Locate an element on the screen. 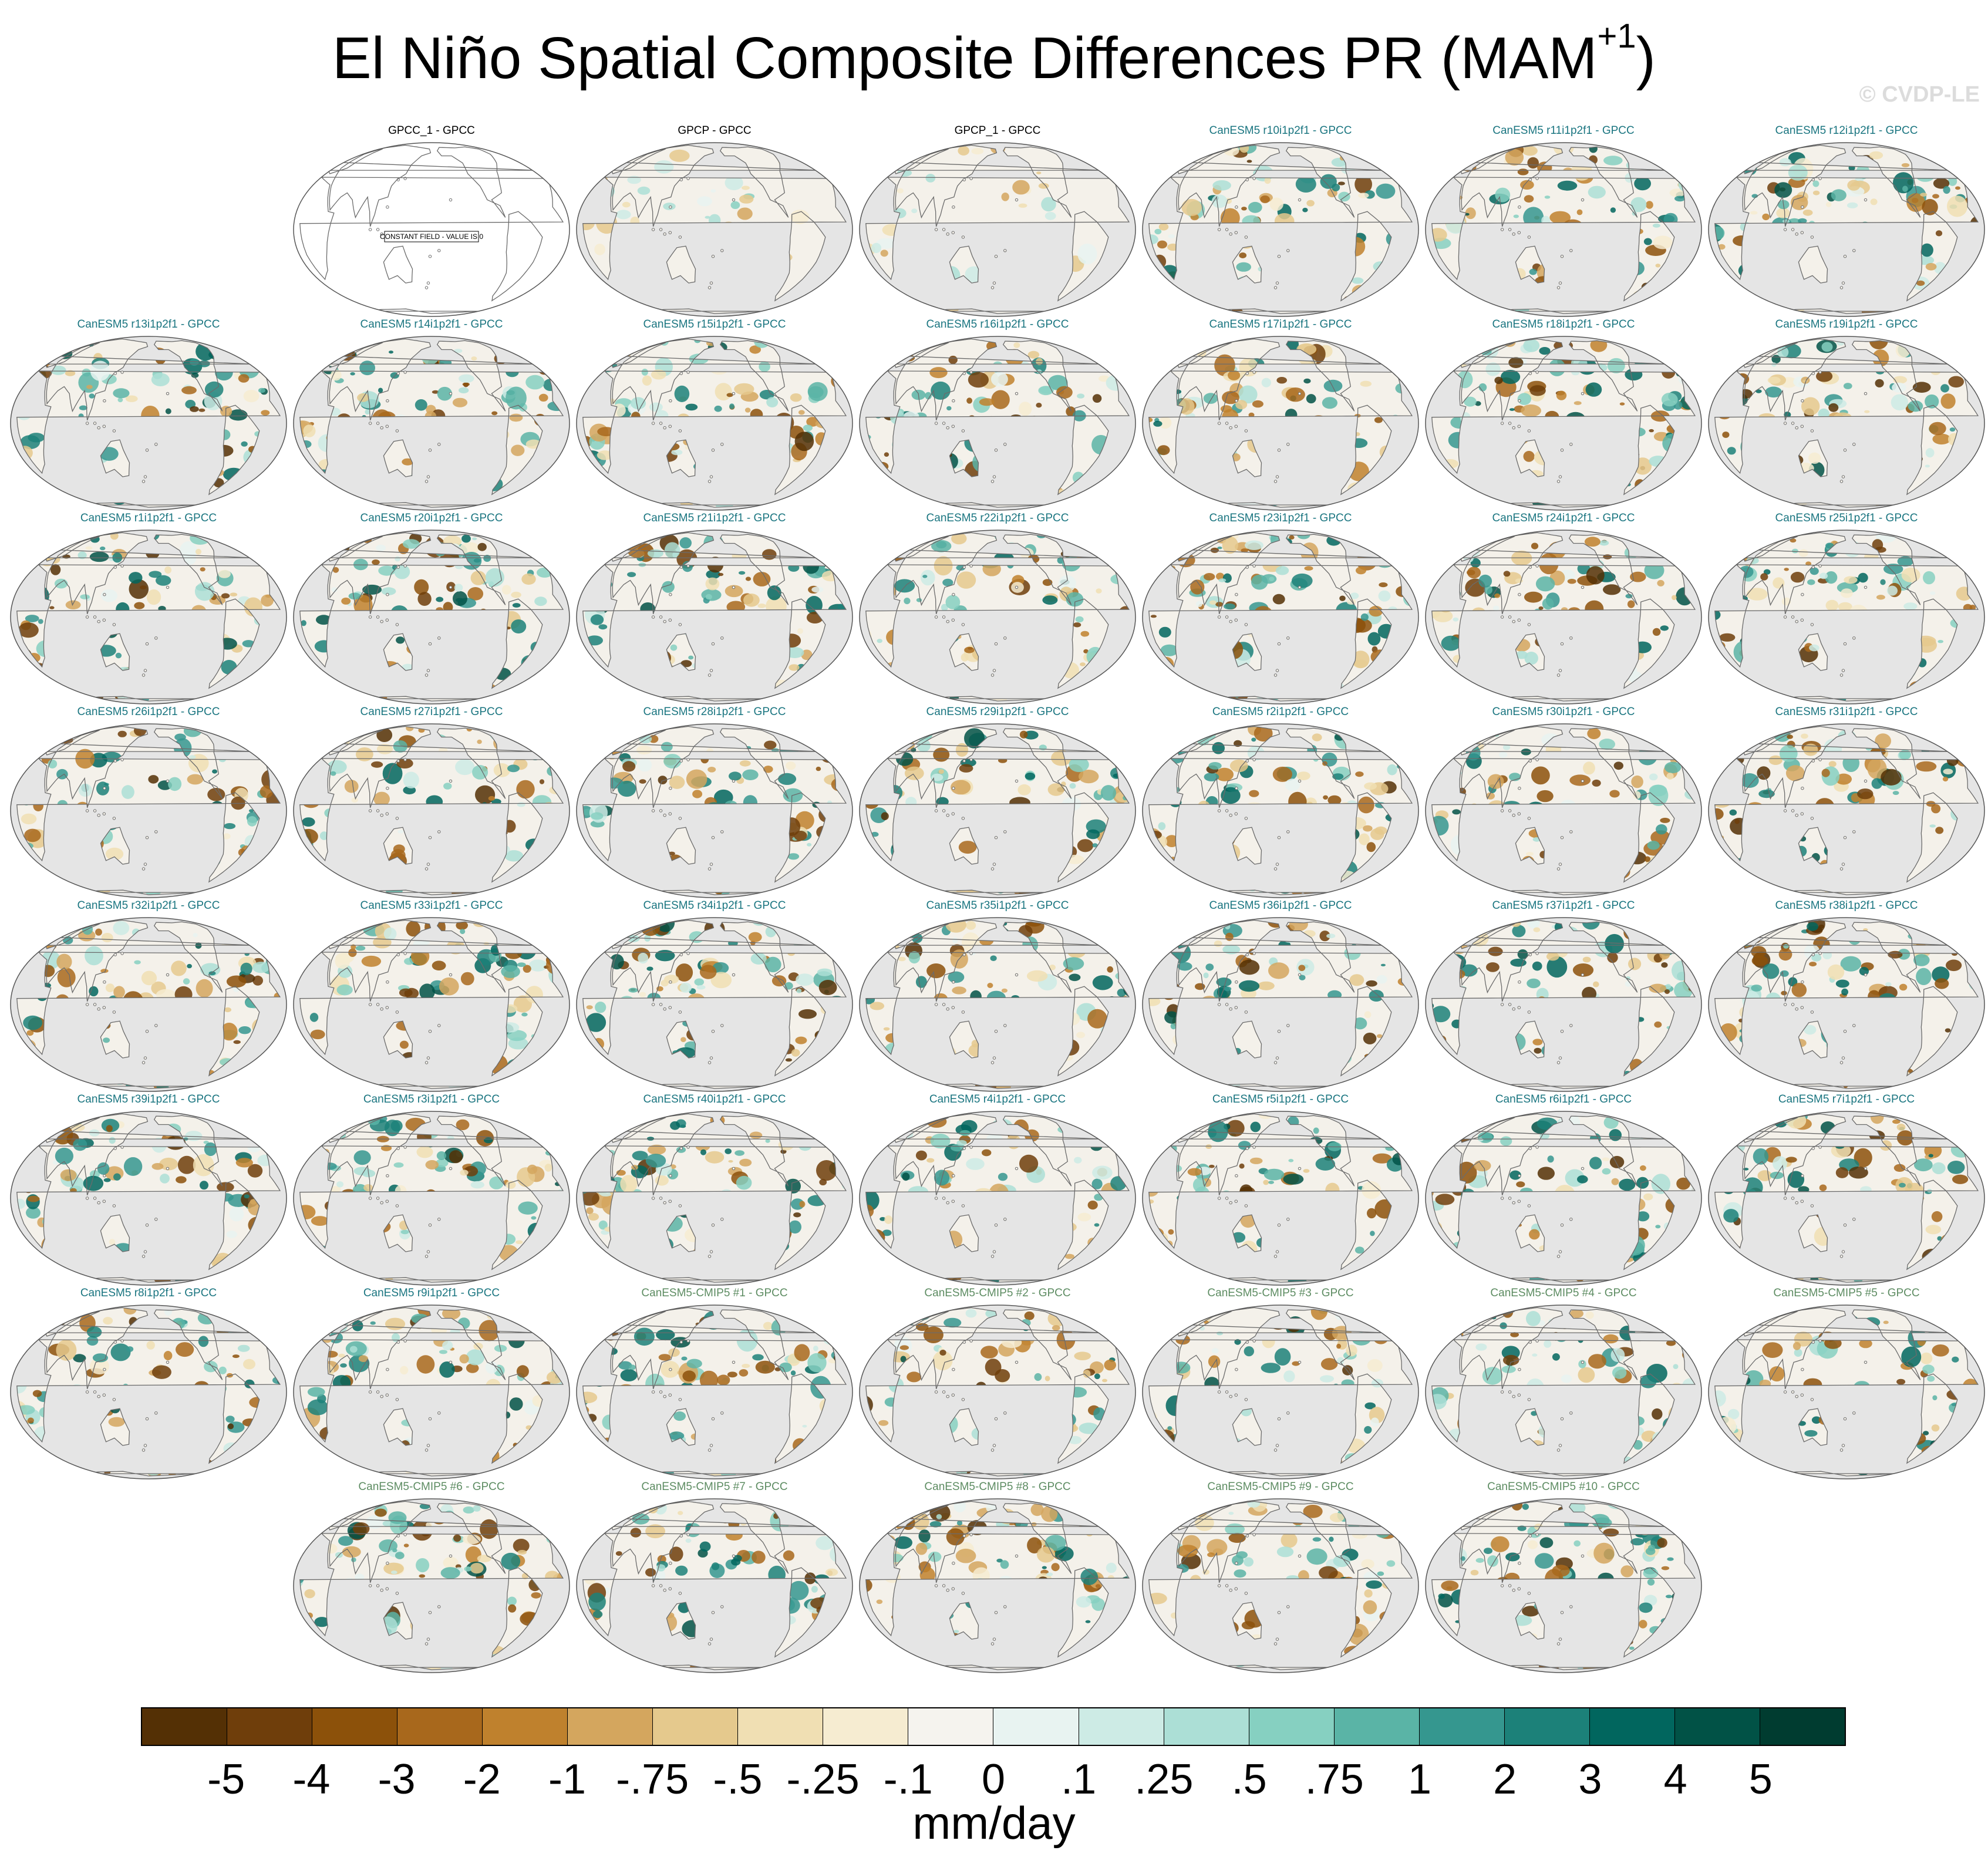  panel-title: CanESM5-CMIP5 #10 - GPCC is located at coordinates (1564, 1487).